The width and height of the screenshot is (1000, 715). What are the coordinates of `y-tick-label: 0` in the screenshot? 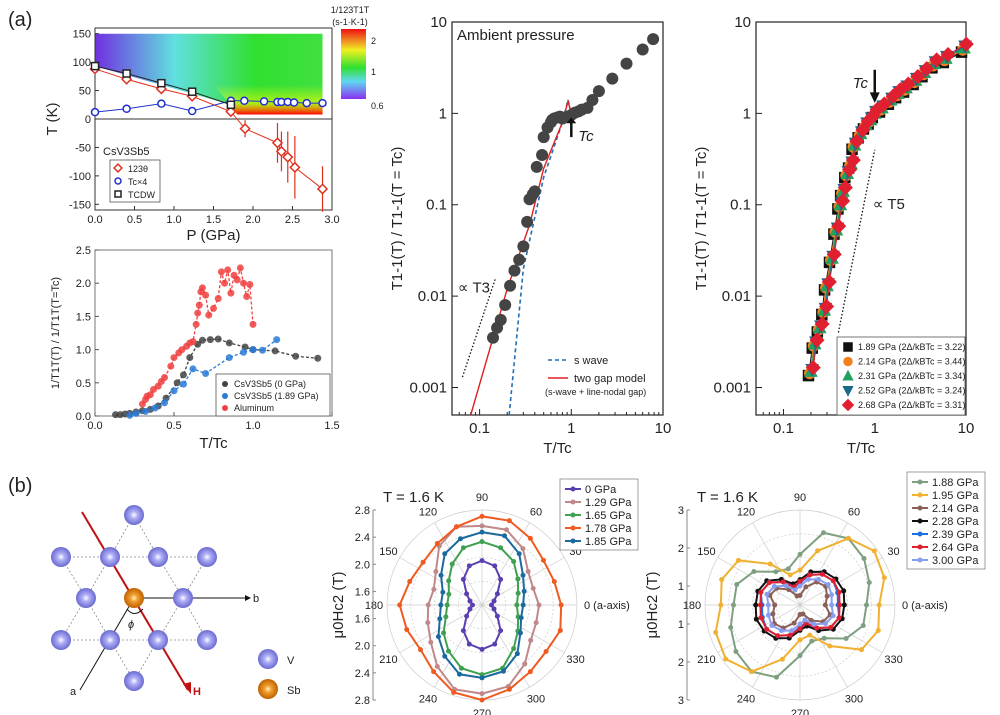 It's located at (88, 120).